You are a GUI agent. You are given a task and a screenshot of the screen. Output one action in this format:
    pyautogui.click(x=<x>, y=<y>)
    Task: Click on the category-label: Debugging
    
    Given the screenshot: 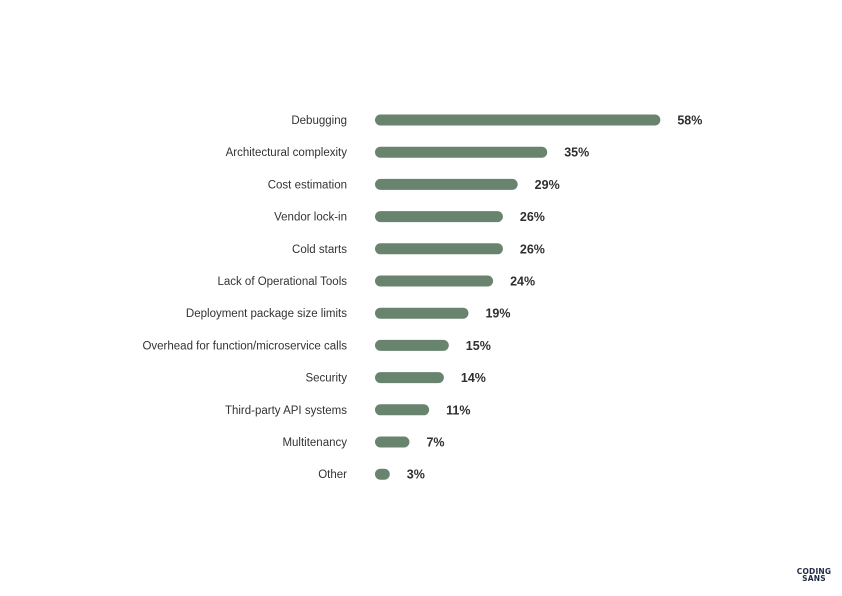 What is the action you would take?
    pyautogui.click(x=319, y=121)
    